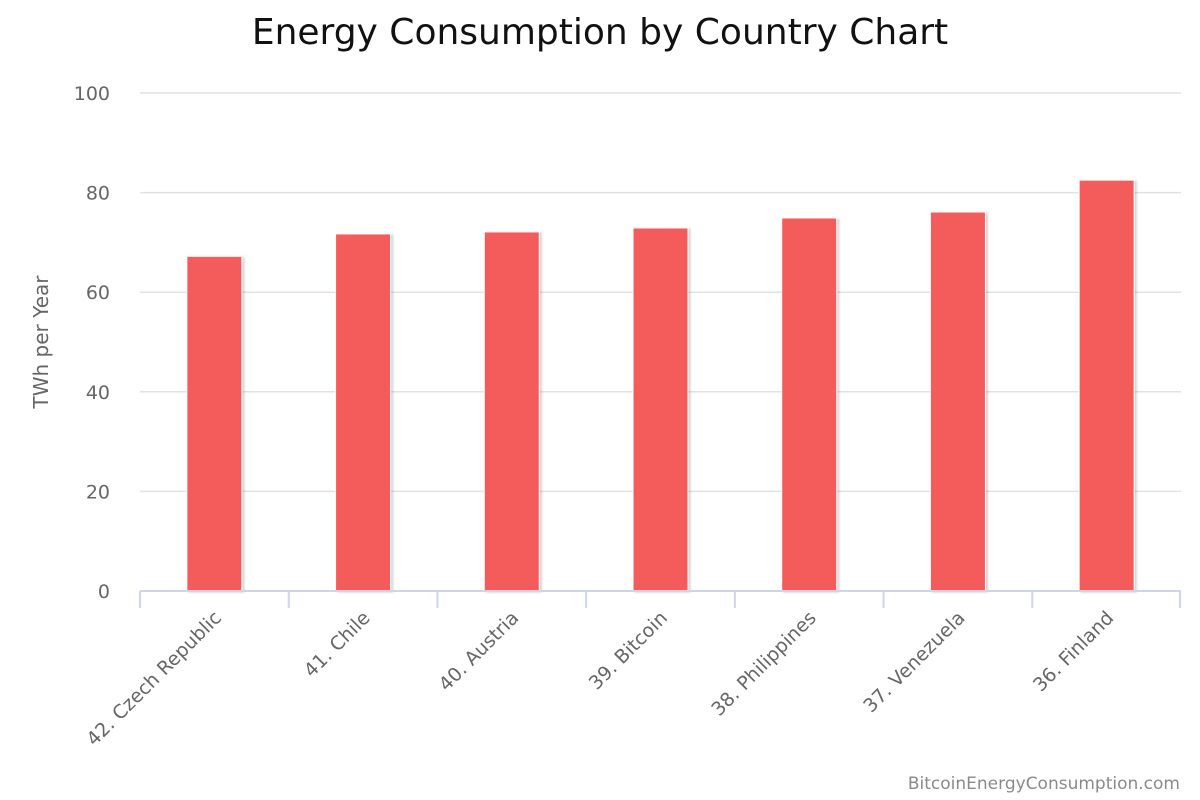 The height and width of the screenshot is (800, 1200). I want to click on y-tick-label: 100, so click(92, 94).